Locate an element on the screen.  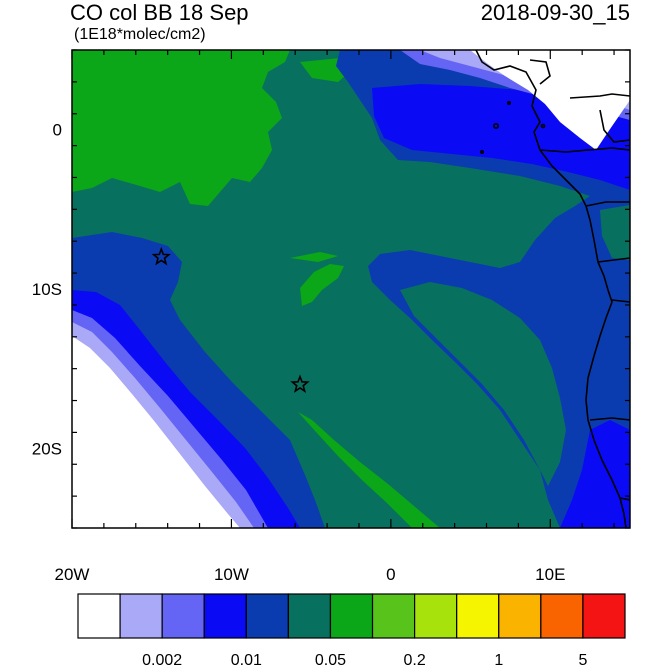
site-markers is located at coordinates (230, 319).